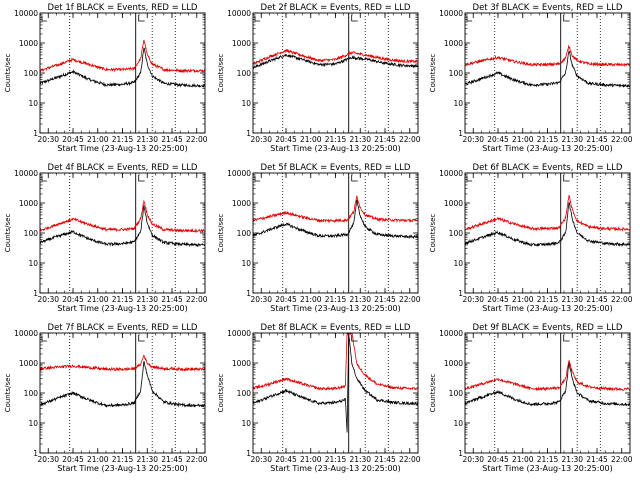  Describe the element at coordinates (123, 328) in the screenshot. I see `panel-title: Det 7f BLACK = Events, RED = LLD` at that location.